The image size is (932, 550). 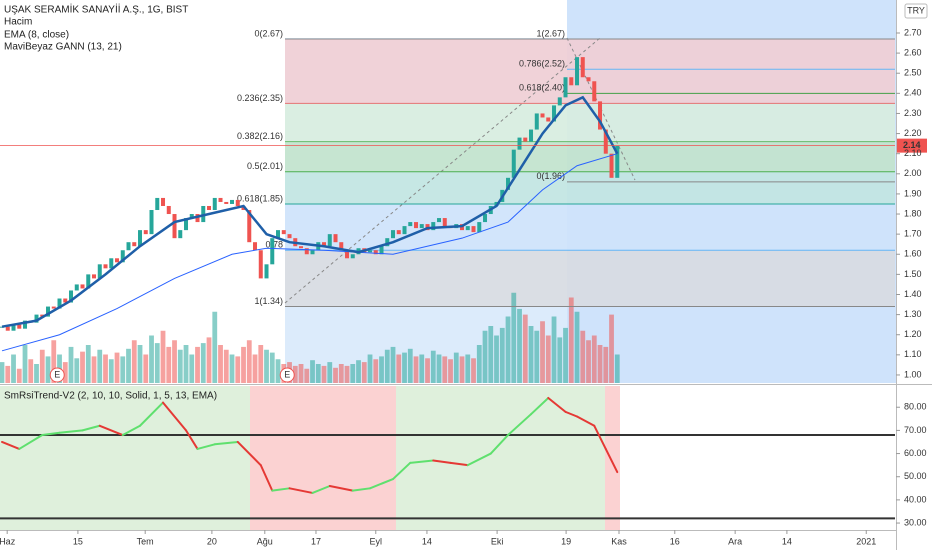 I want to click on x-tick-label: 2021, so click(x=866, y=541).